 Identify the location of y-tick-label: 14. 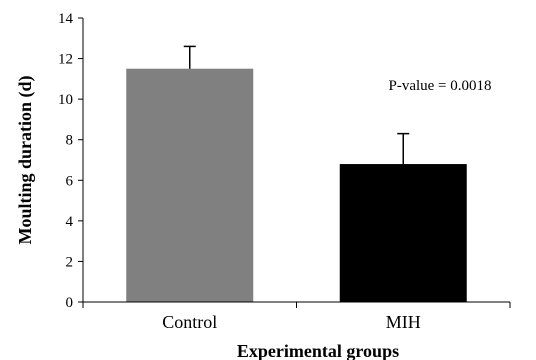
(66, 19).